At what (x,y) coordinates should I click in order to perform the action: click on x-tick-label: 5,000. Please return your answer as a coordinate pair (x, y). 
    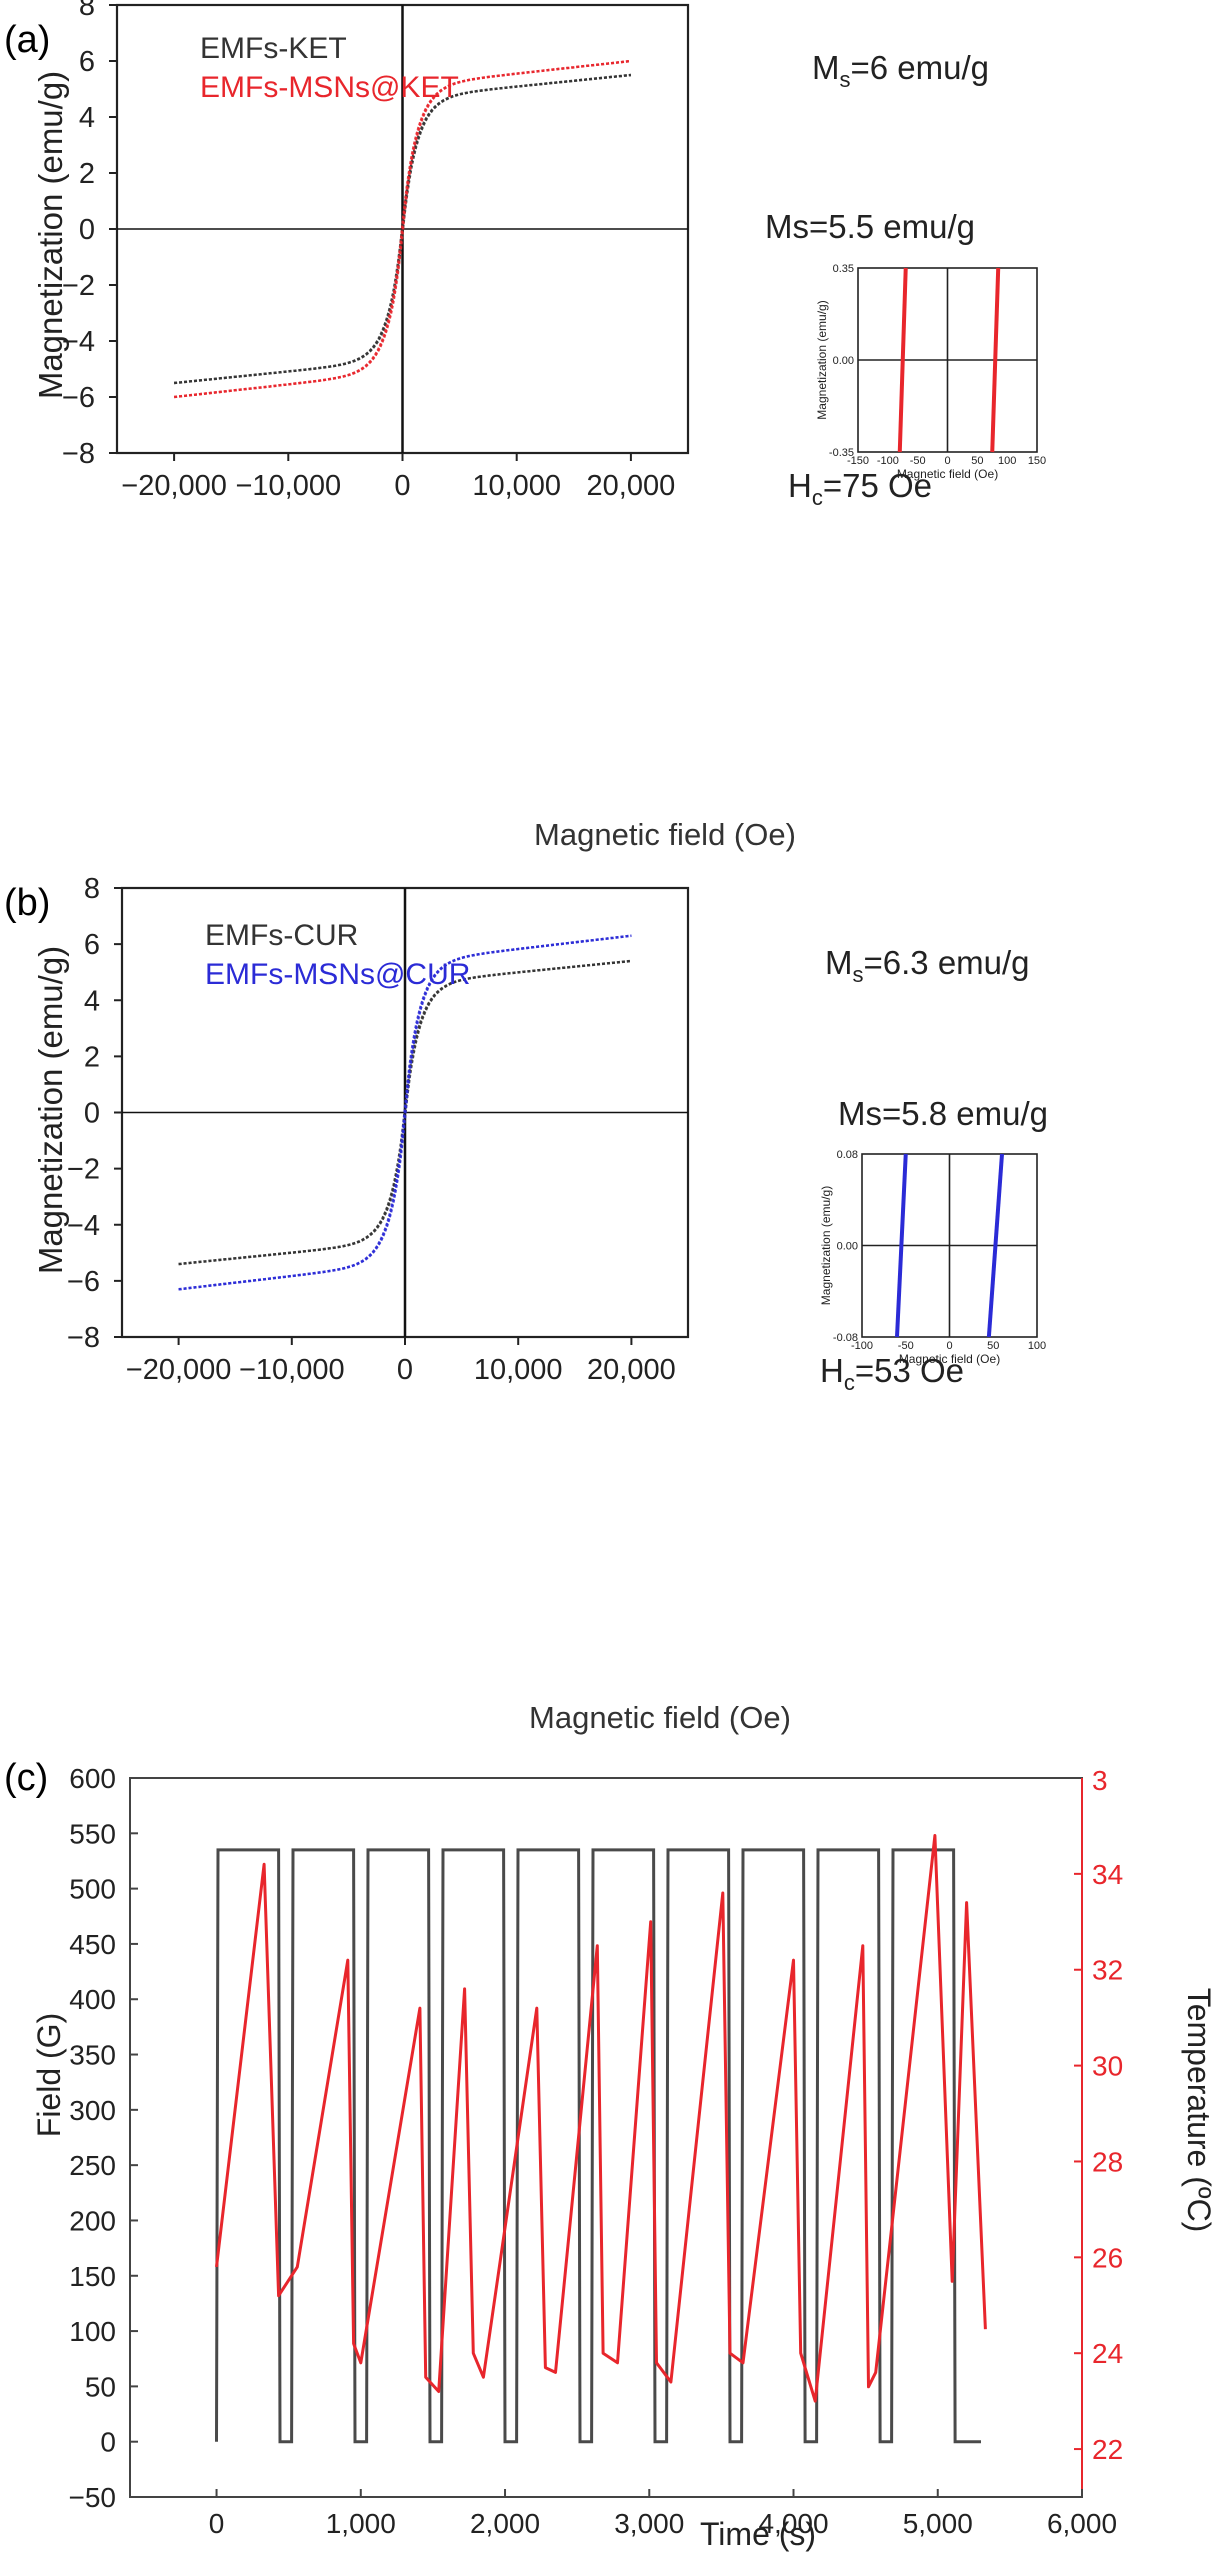
    Looking at the image, I should click on (938, 2523).